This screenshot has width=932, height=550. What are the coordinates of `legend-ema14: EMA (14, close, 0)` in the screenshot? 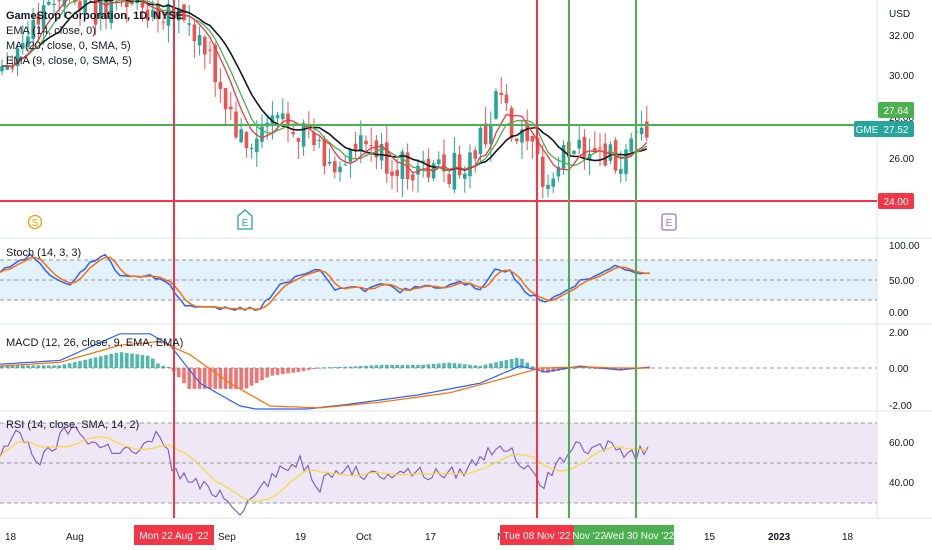 It's located at (51, 31).